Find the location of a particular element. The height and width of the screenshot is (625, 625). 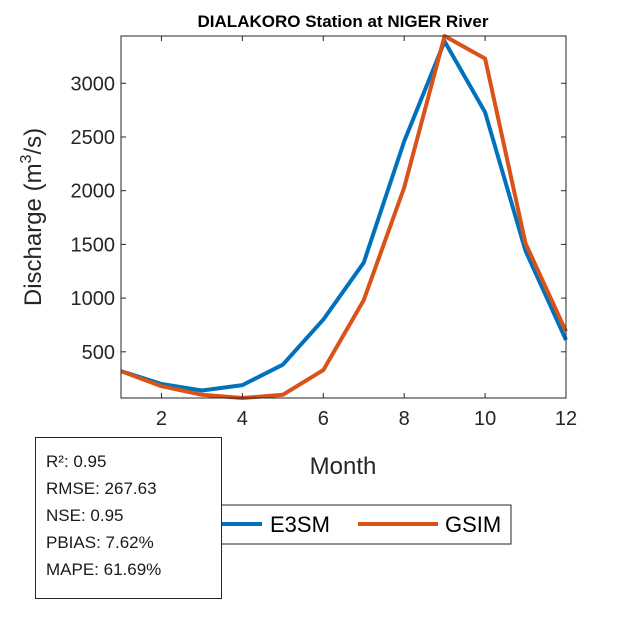

x-tick-label: 6 is located at coordinates (323, 419).